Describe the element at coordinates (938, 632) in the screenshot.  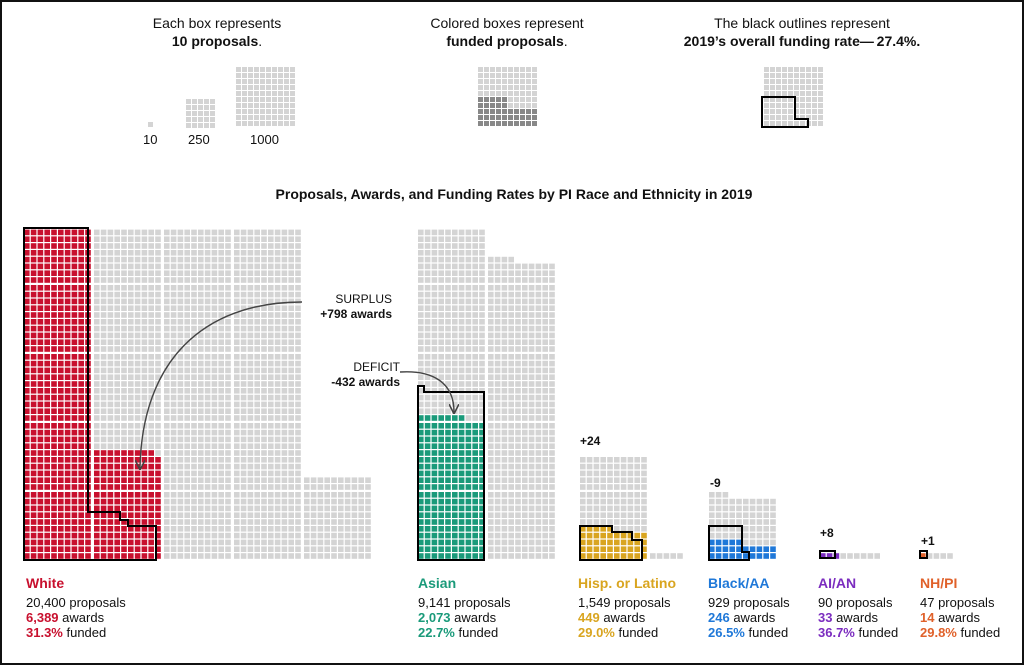
I see `funded-value: 29.8%` at that location.